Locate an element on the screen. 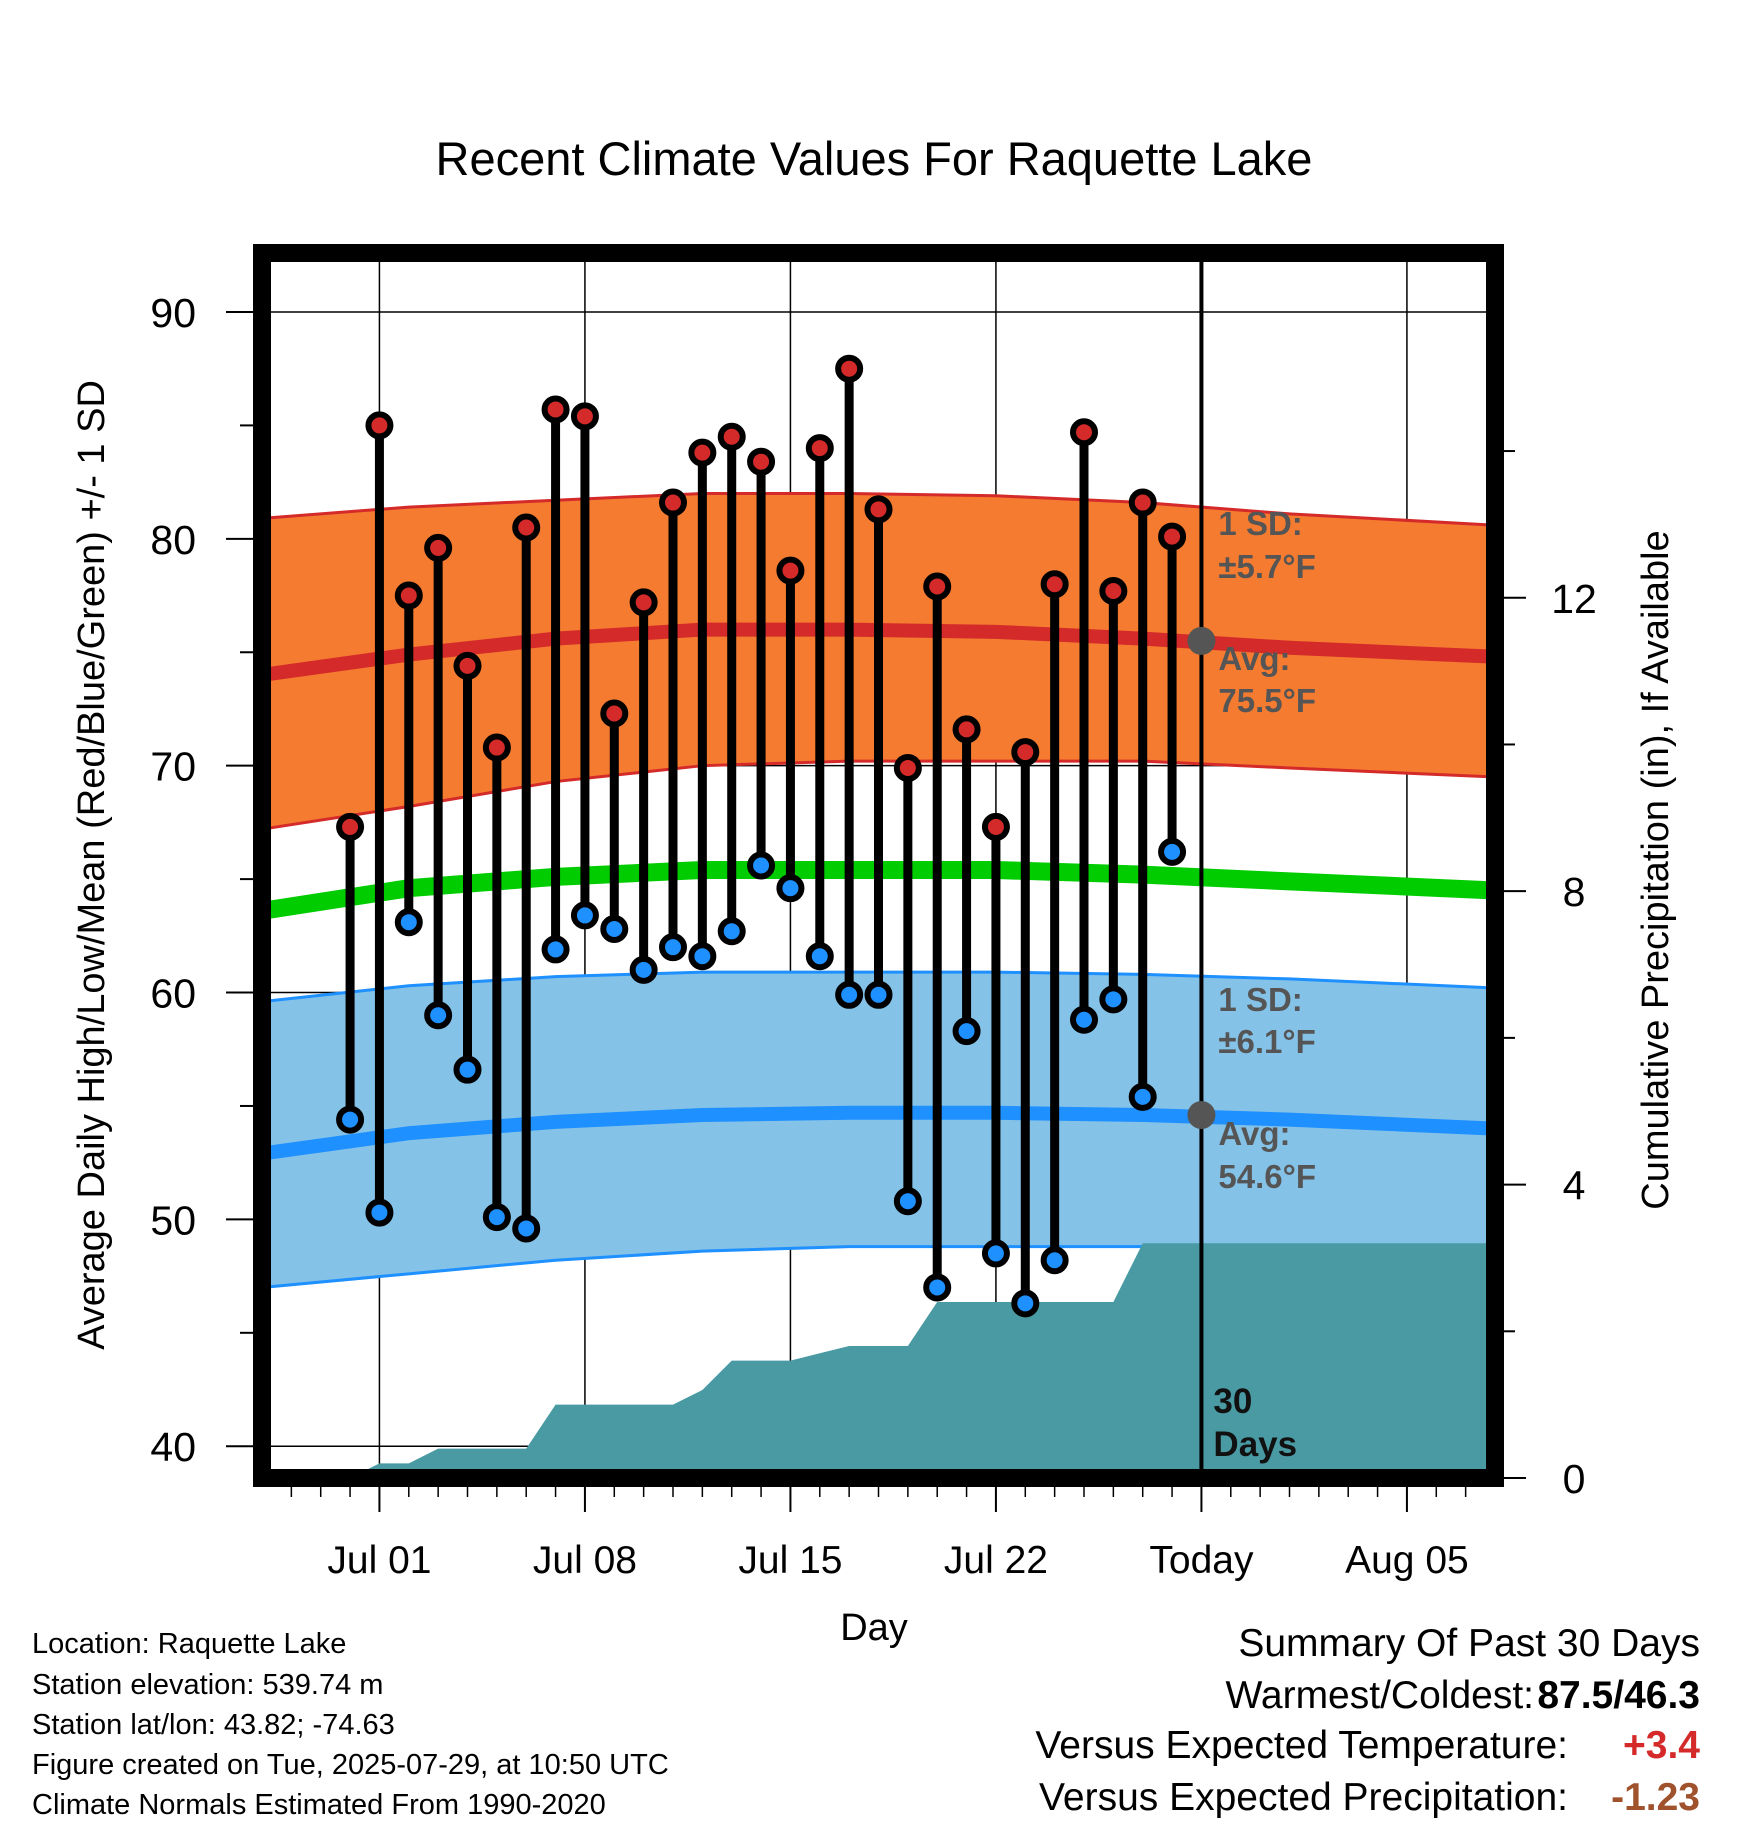  low-average-marker is located at coordinates (1201, 1115).